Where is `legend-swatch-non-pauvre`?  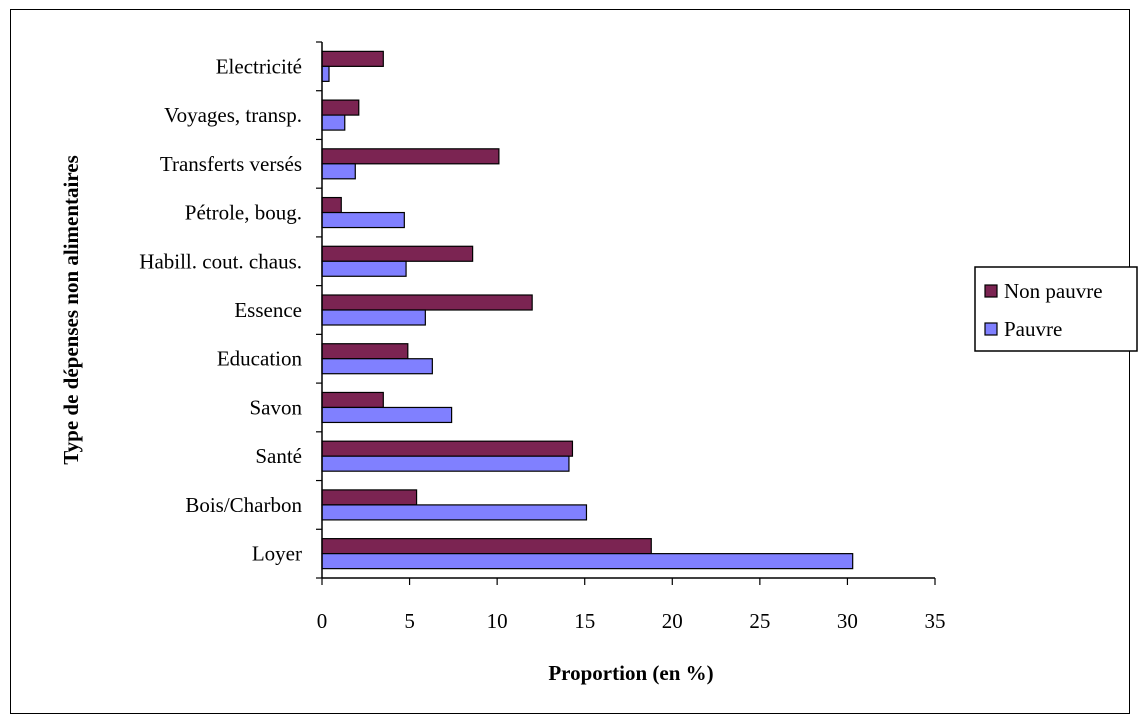
legend-swatch-non-pauvre is located at coordinates (991, 291).